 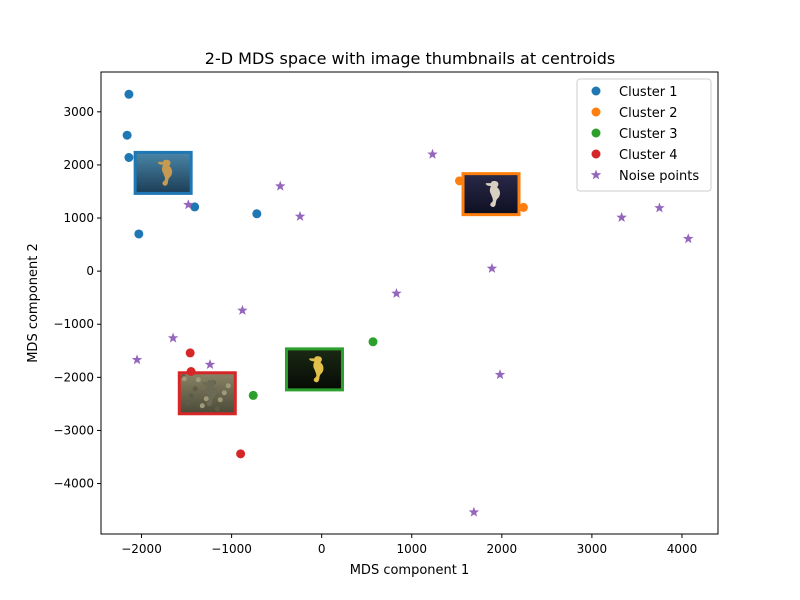 What do you see at coordinates (73, 484) in the screenshot?
I see `y-tick-label: −4000` at bounding box center [73, 484].